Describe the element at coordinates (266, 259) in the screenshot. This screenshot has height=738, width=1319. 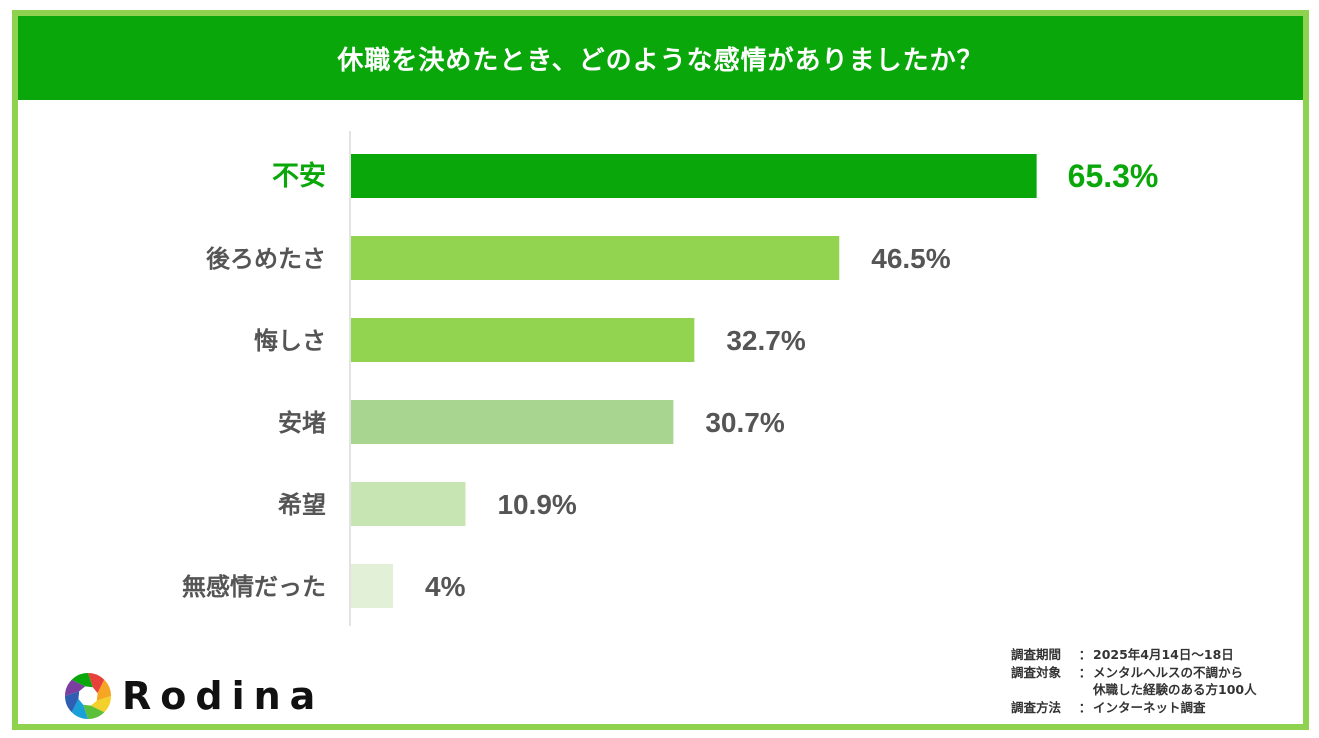
I see `category-label: 後ろめたさ` at that location.